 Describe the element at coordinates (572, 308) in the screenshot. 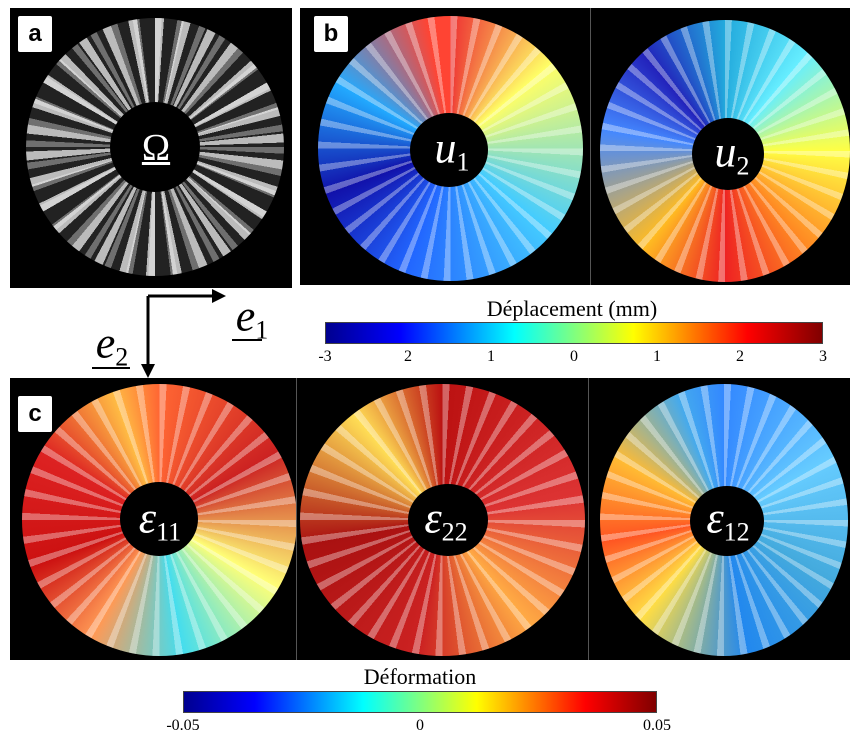

I see `colorbar-title: Déplacement (mm)` at that location.